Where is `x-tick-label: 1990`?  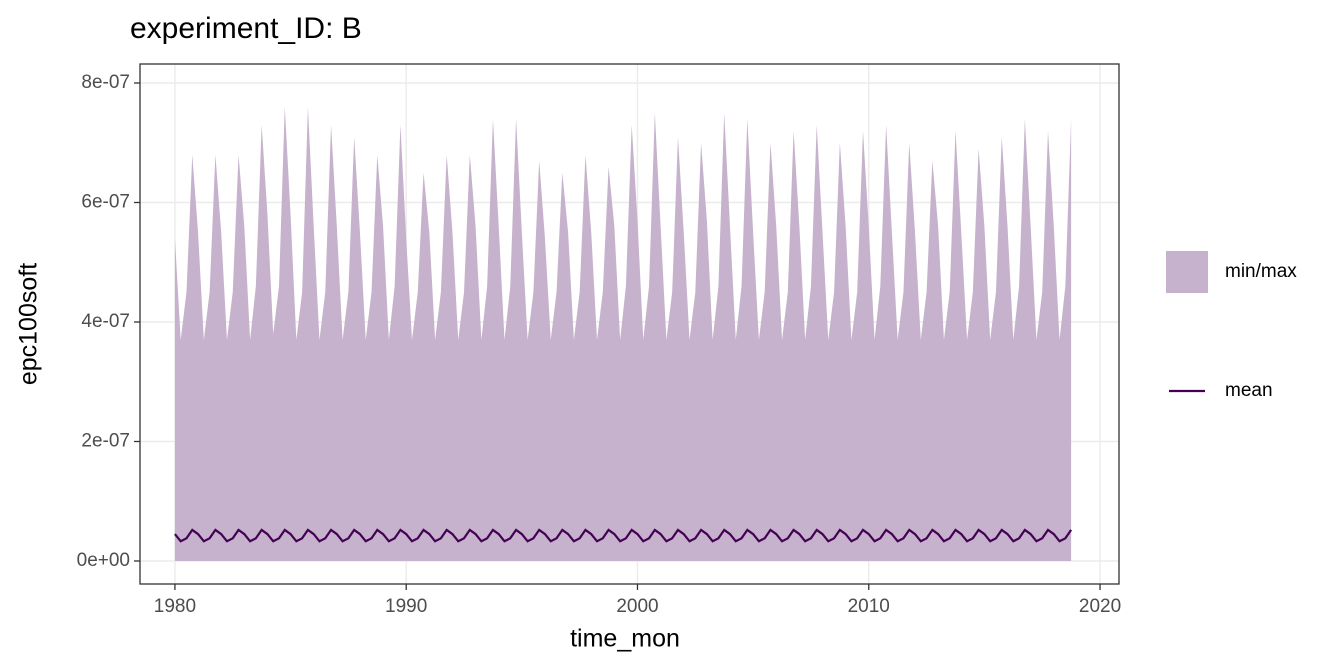 x-tick-label: 1990 is located at coordinates (406, 606).